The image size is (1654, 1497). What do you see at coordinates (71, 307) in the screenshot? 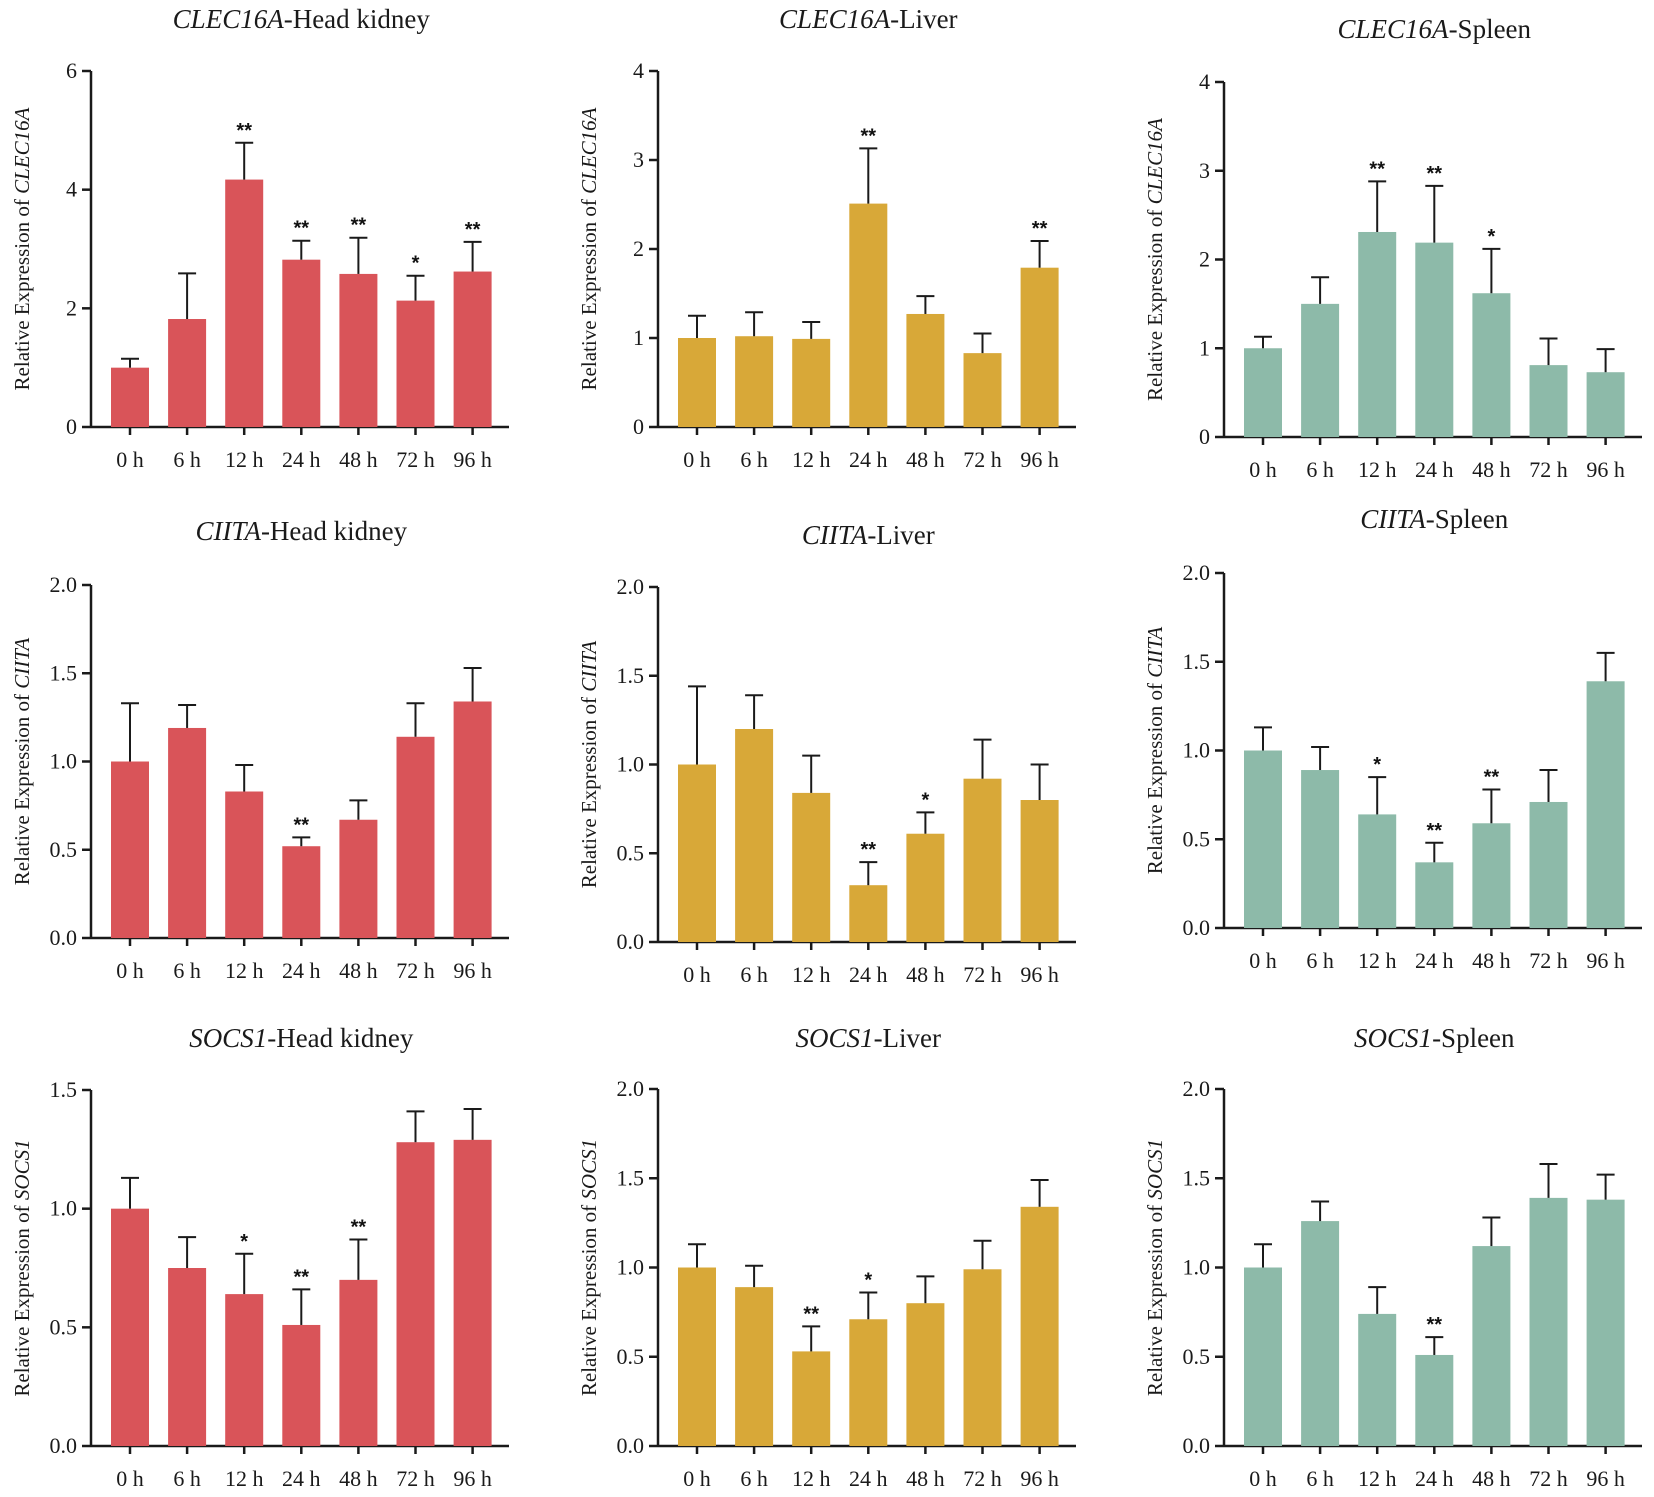
I see `y-tick-label: 2` at bounding box center [71, 307].